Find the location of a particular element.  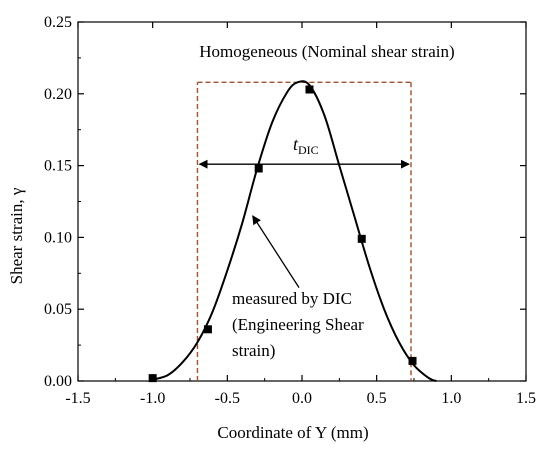

x-tick-label: 1.0 is located at coordinates (451, 398).